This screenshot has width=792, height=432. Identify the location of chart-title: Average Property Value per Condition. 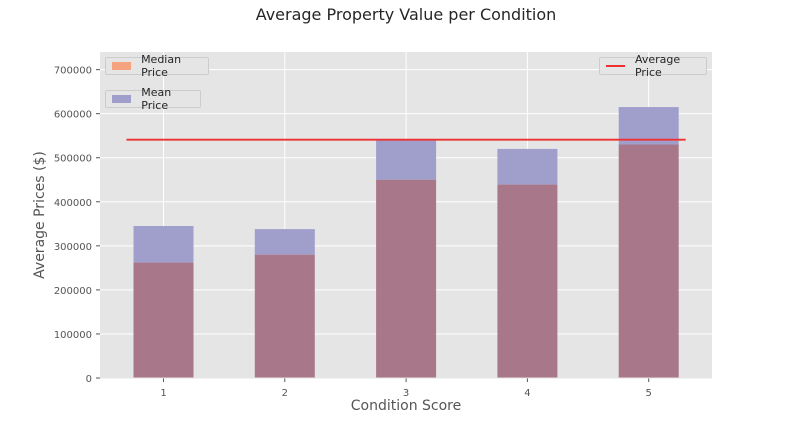
(406, 14).